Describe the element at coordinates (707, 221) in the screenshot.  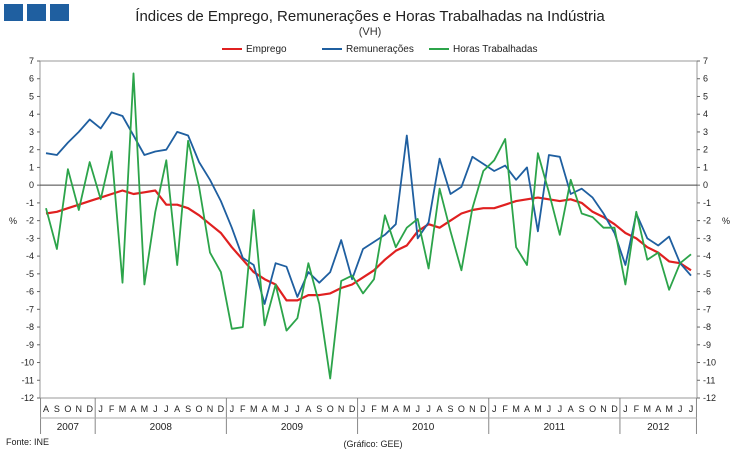
I see `y-tick-label-right: -2` at that location.